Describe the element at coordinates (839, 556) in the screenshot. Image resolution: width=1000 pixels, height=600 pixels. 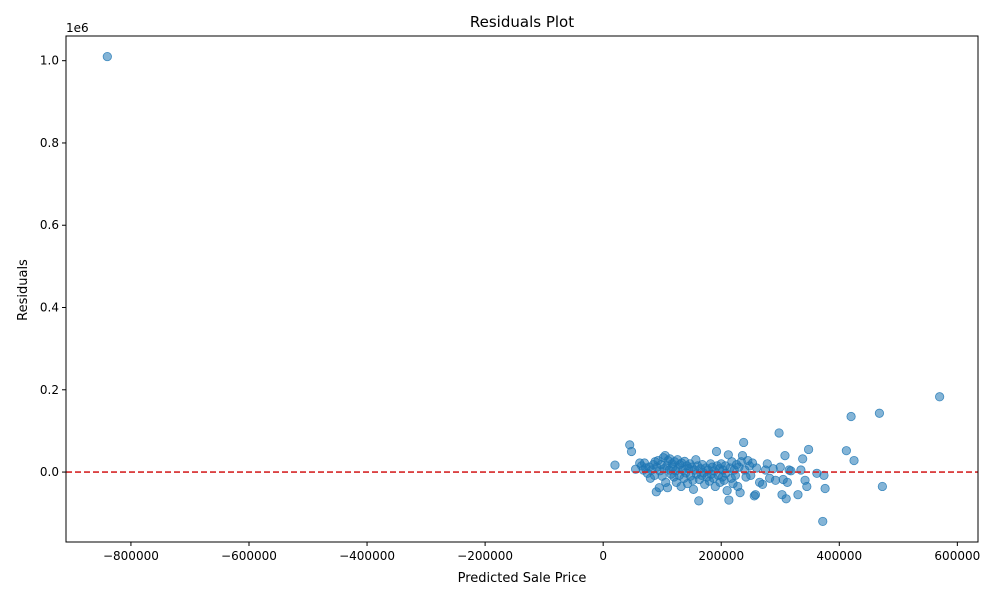
I see `x-tick-label: 400000` at that location.